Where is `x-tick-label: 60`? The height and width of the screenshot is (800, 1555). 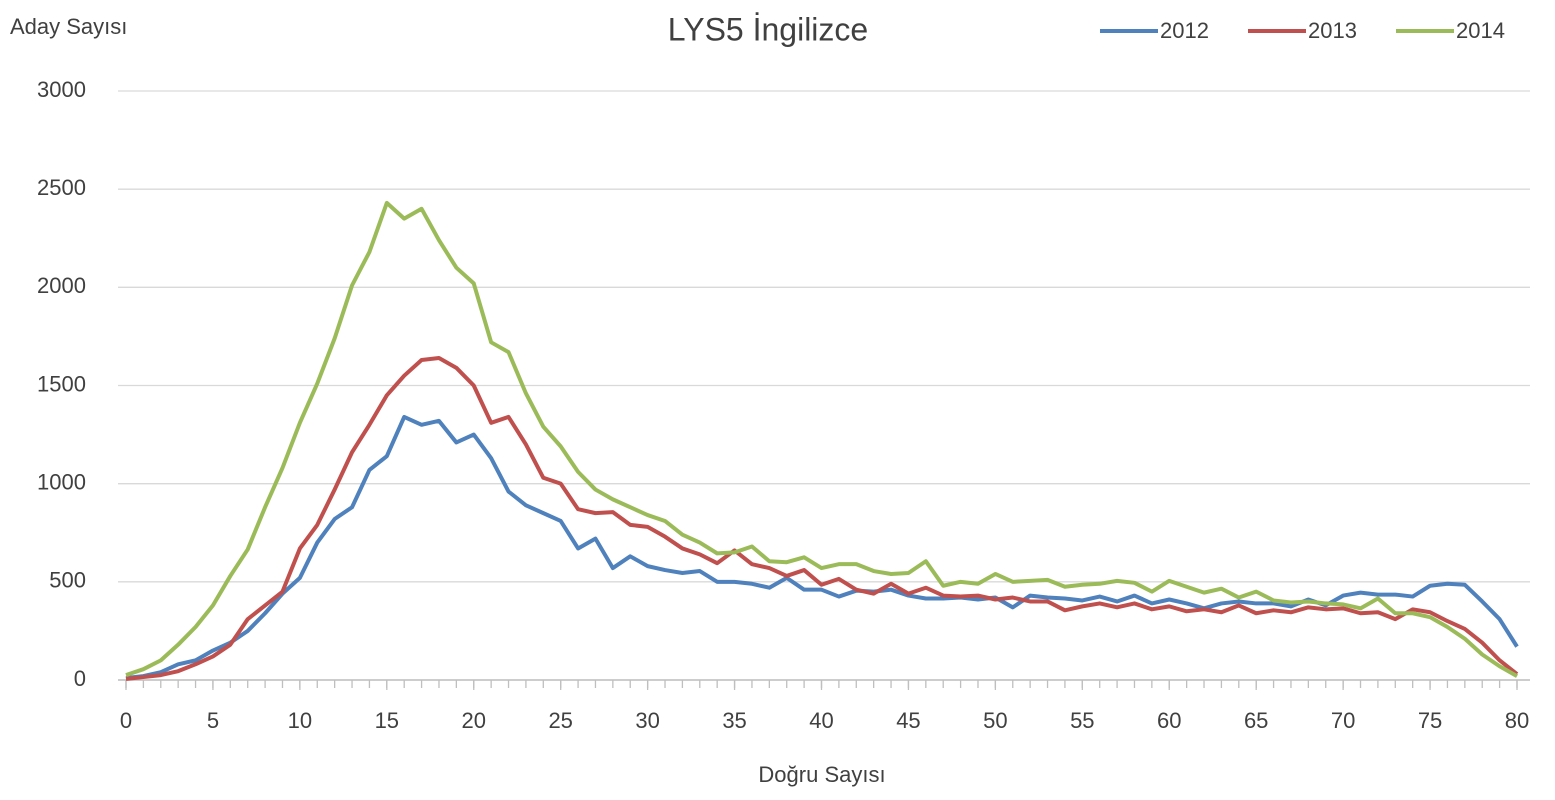
x-tick-label: 60 is located at coordinates (1169, 720).